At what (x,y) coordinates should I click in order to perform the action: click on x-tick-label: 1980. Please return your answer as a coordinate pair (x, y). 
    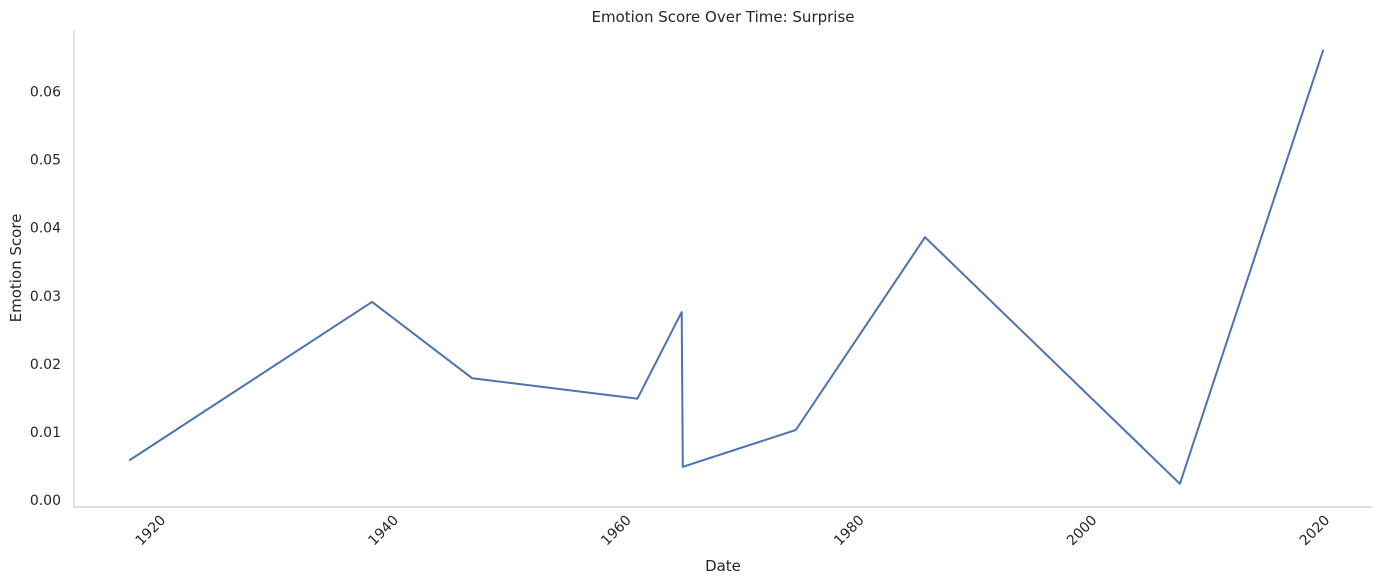
    Looking at the image, I should click on (849, 531).